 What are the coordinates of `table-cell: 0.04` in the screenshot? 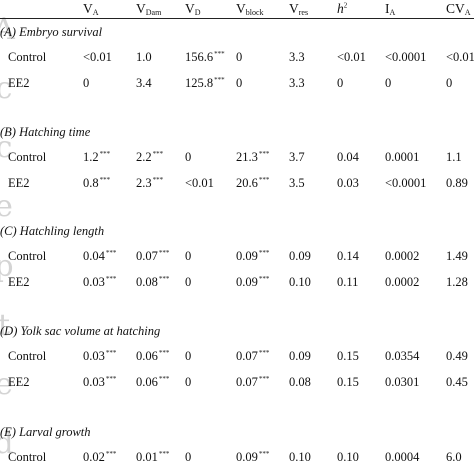 It's located at (348, 157).